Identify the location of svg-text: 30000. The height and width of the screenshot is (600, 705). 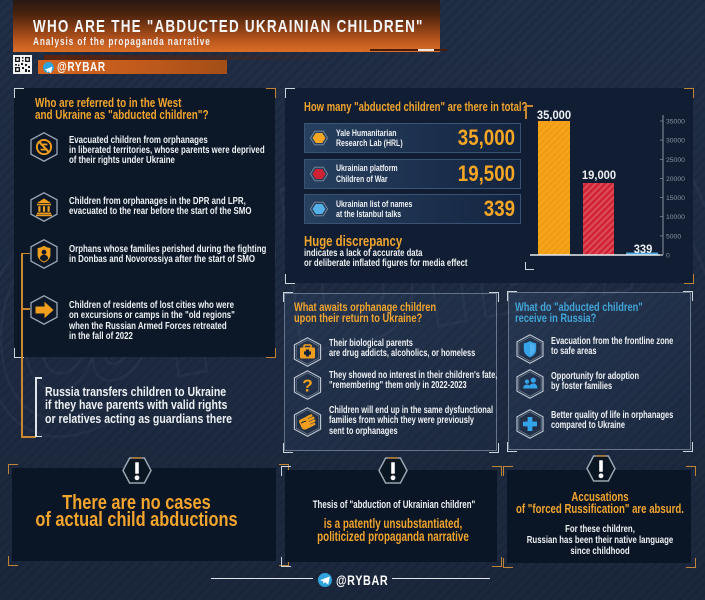
(675, 141).